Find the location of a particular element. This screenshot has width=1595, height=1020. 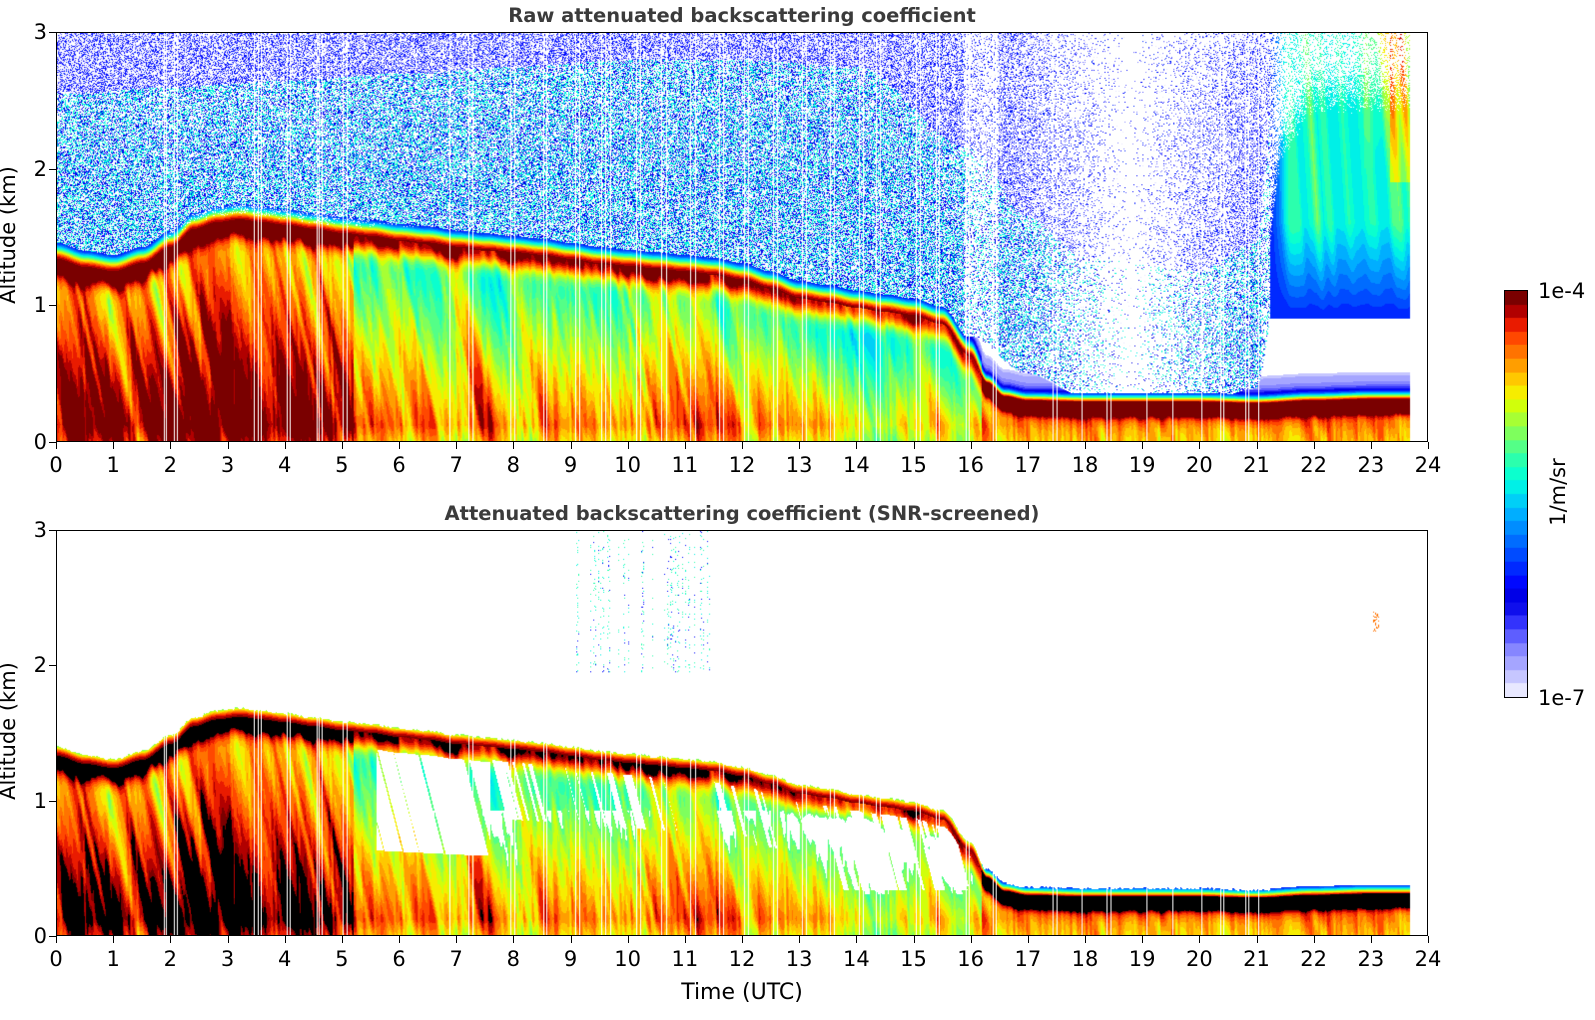

colorbar-title: 1/m/sr is located at coordinates (1558, 492).